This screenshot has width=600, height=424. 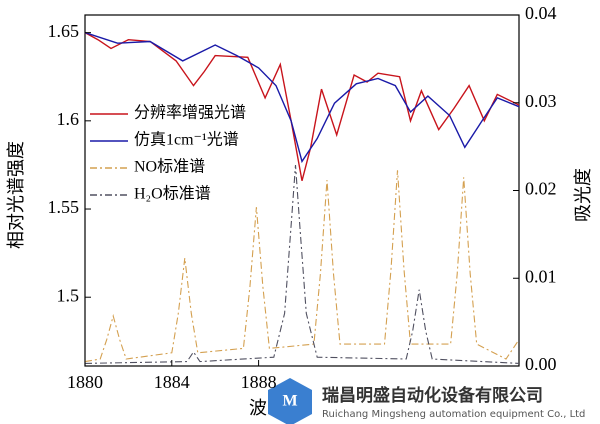 What do you see at coordinates (16, 195) in the screenshot?
I see `y-axis-label: 相对光谱强度` at bounding box center [16, 195].